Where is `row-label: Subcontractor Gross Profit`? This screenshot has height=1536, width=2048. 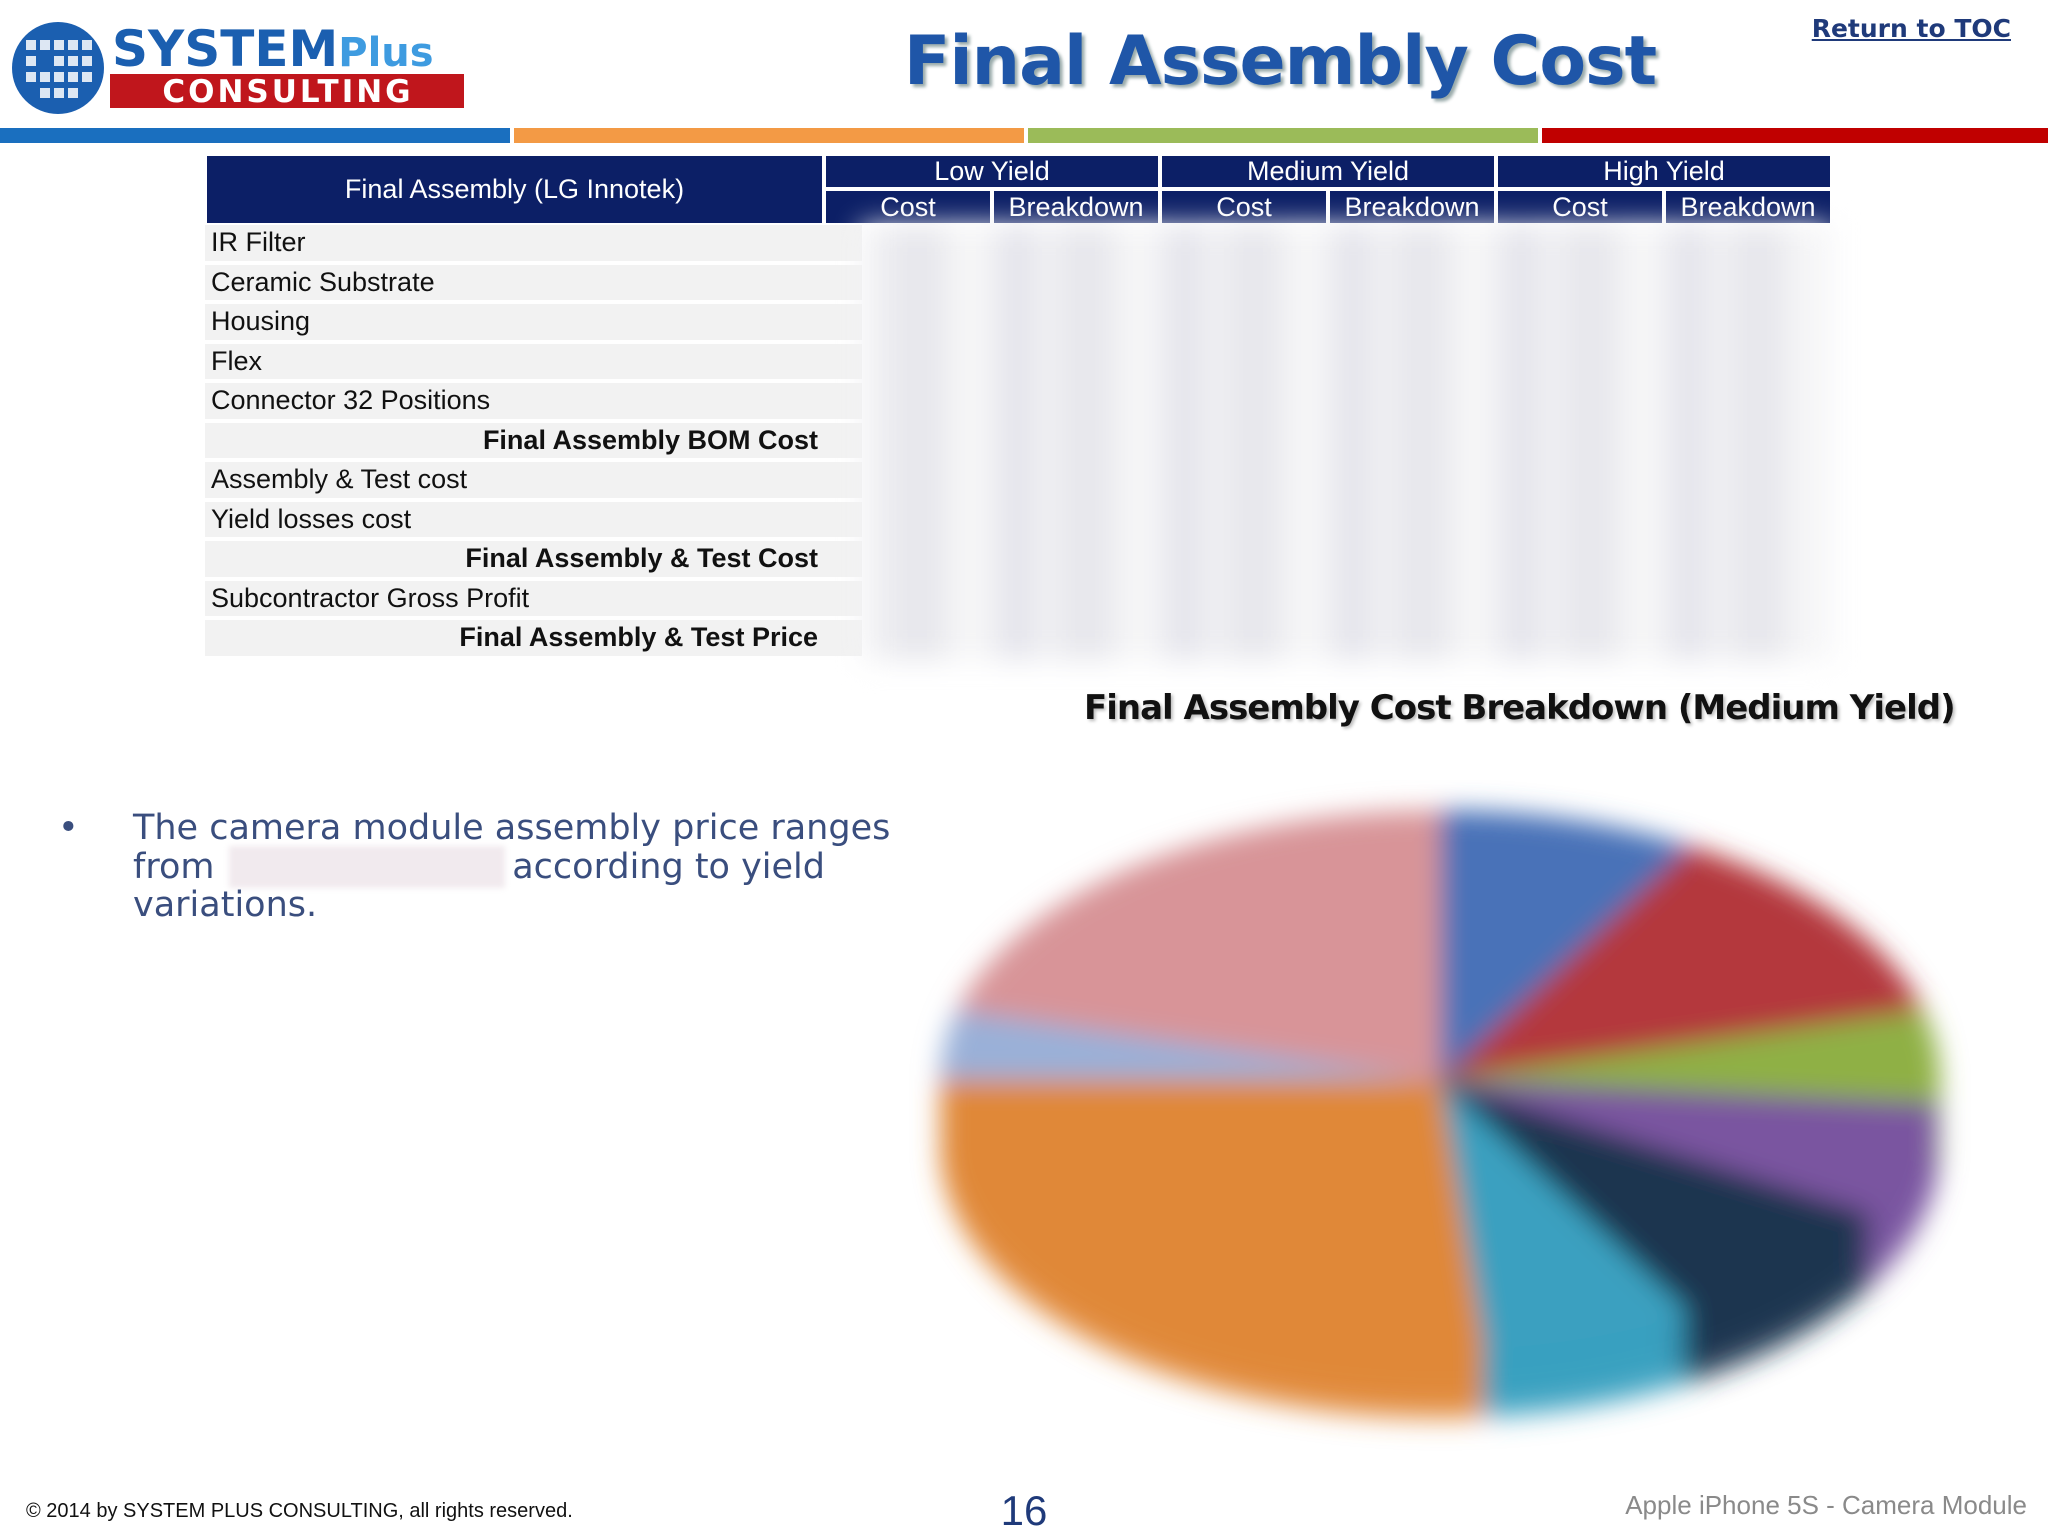 row-label: Subcontractor Gross Profit is located at coordinates (533, 600).